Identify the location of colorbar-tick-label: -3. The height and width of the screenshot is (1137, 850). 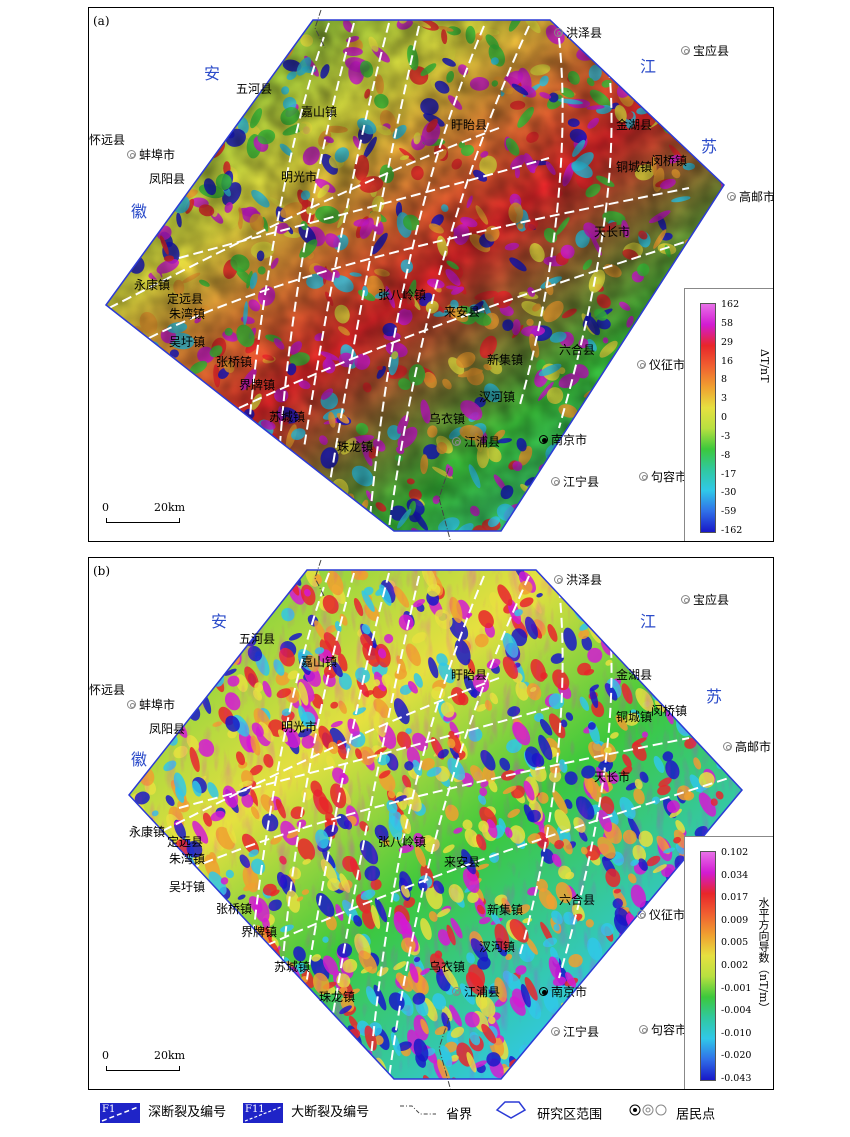
(726, 436).